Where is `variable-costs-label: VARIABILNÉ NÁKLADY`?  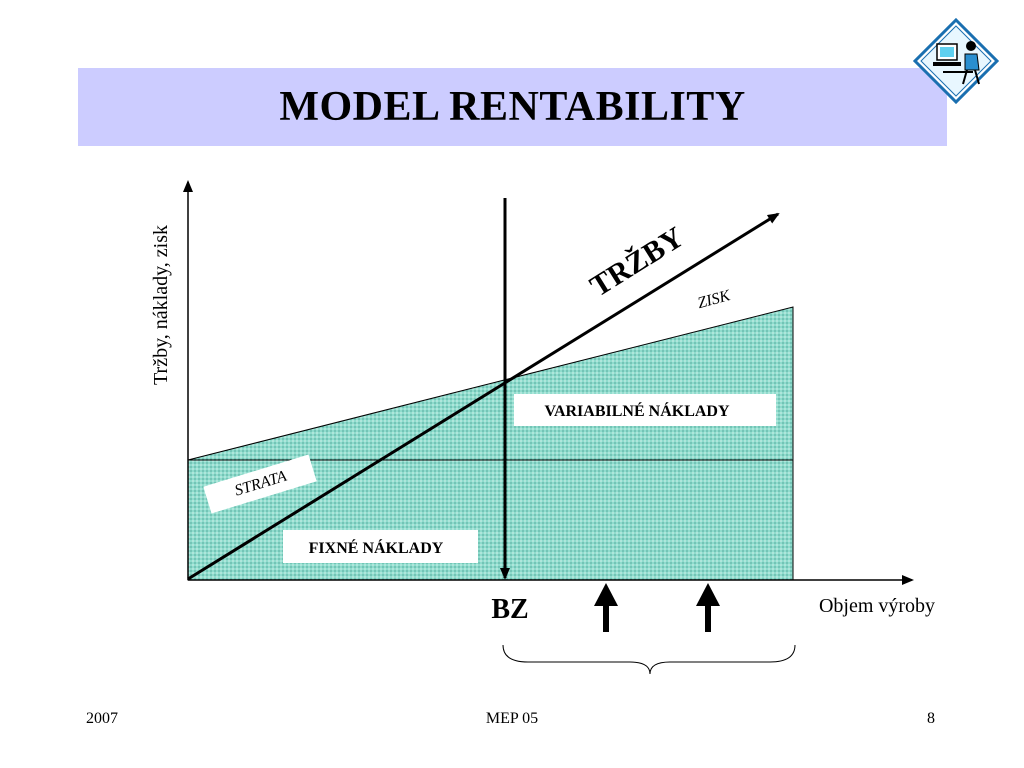 variable-costs-label: VARIABILNÉ NÁKLADY is located at coordinates (637, 410).